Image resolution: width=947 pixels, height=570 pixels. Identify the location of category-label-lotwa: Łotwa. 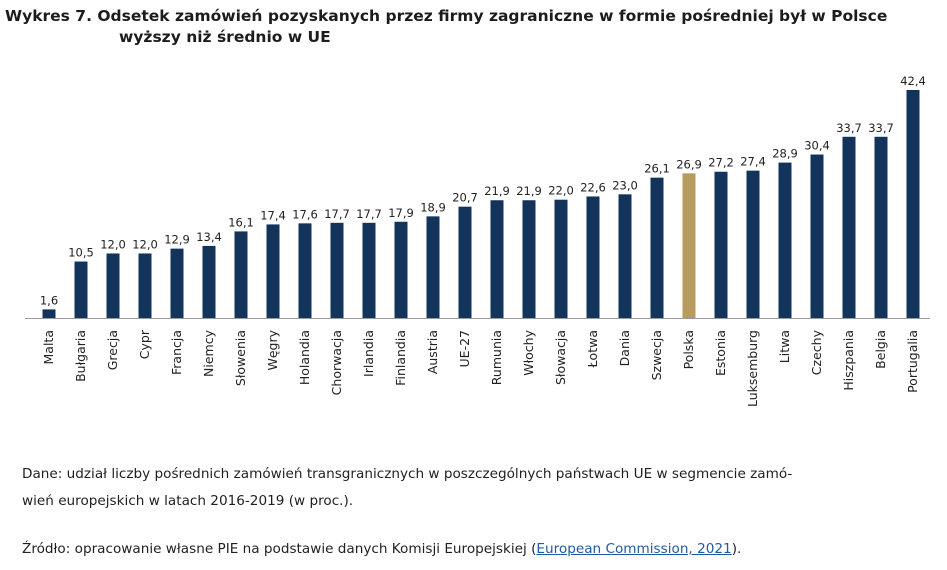
(592, 349).